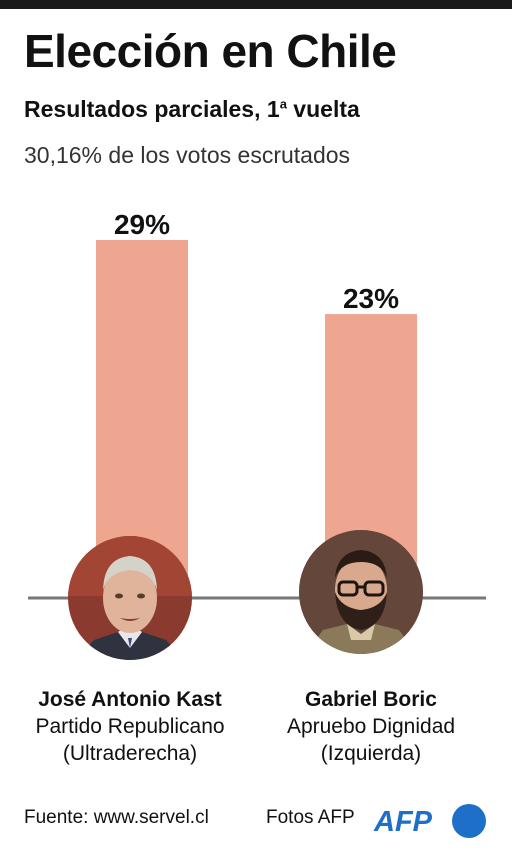  Describe the element at coordinates (310, 817) in the screenshot. I see `photo-credit: Fotos AFP` at that location.